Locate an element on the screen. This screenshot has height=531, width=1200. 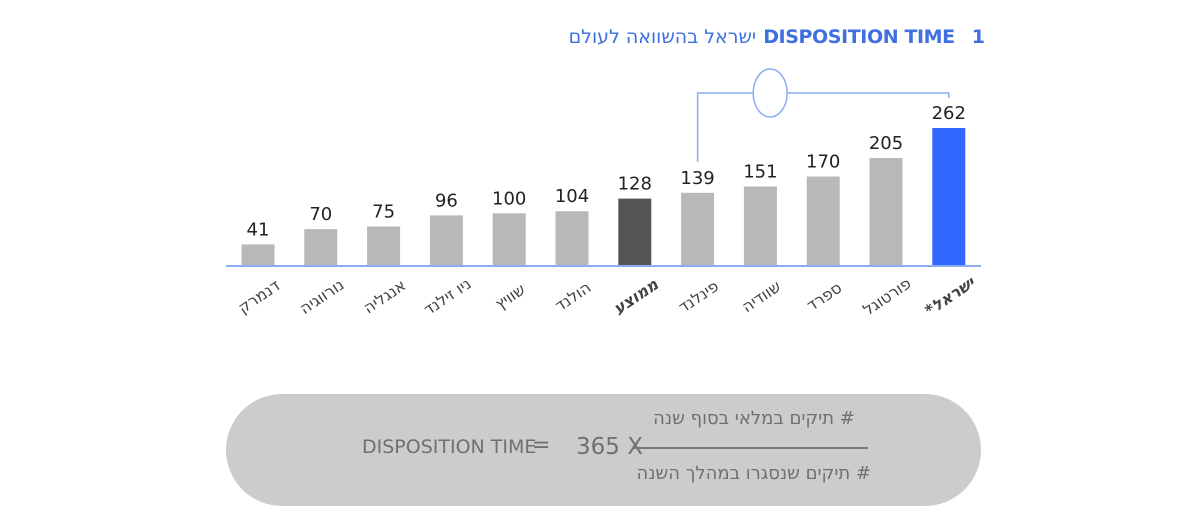
category-label-5: הולנד is located at coordinates (572, 297).